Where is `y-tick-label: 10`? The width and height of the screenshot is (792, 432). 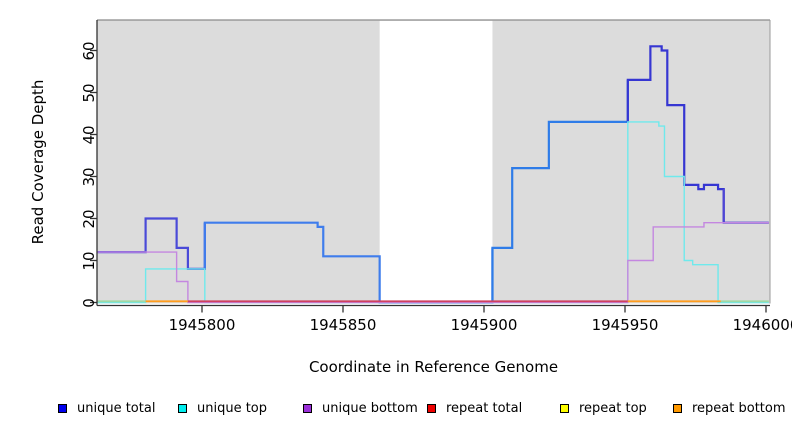 y-tick-label: 10 is located at coordinates (89, 260).